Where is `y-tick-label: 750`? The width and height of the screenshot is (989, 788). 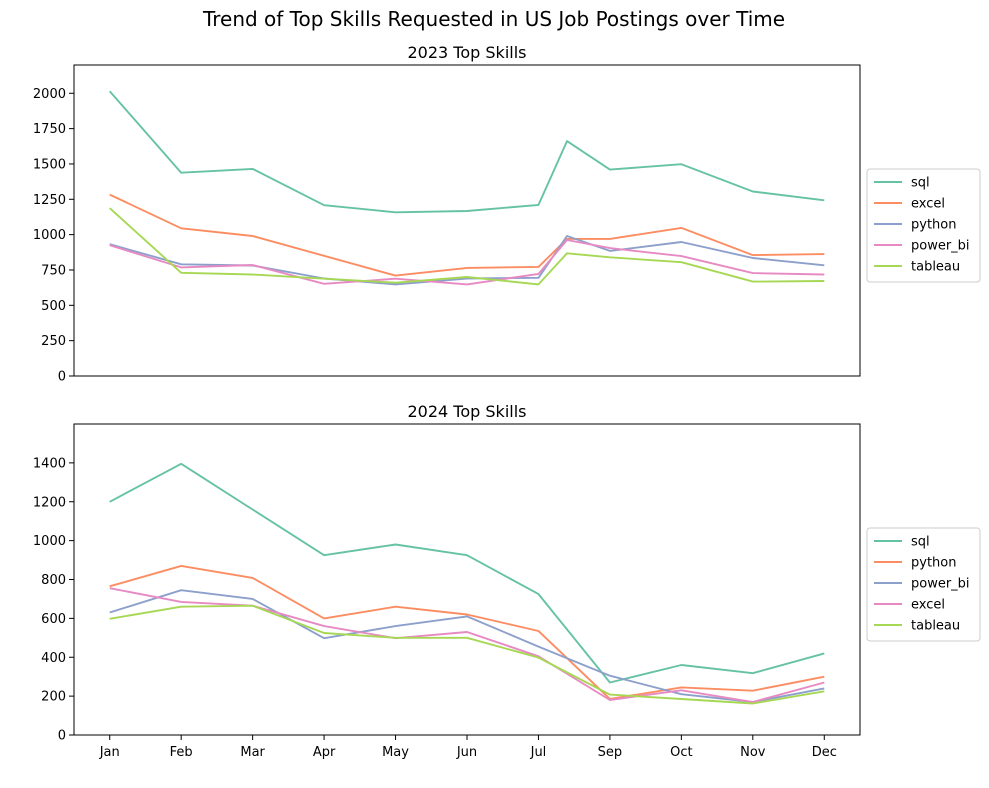
y-tick-label: 750 is located at coordinates (53, 270).